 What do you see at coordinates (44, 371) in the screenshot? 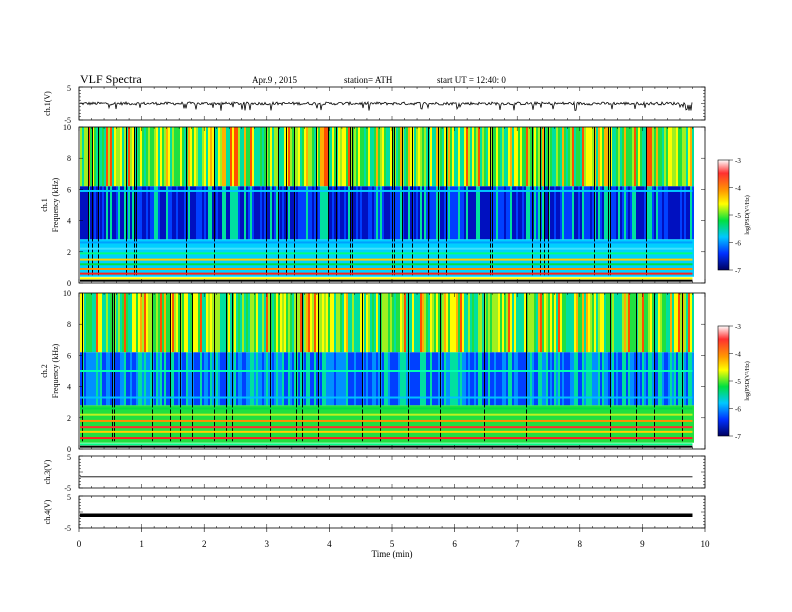
I see `channel-label: ch.2` at bounding box center [44, 371].